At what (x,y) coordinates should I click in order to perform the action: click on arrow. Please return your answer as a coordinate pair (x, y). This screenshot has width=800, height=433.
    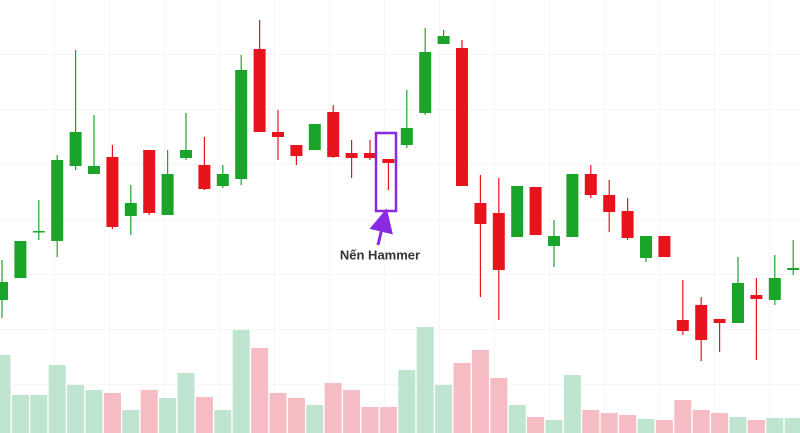
    Looking at the image, I should click on (381, 227).